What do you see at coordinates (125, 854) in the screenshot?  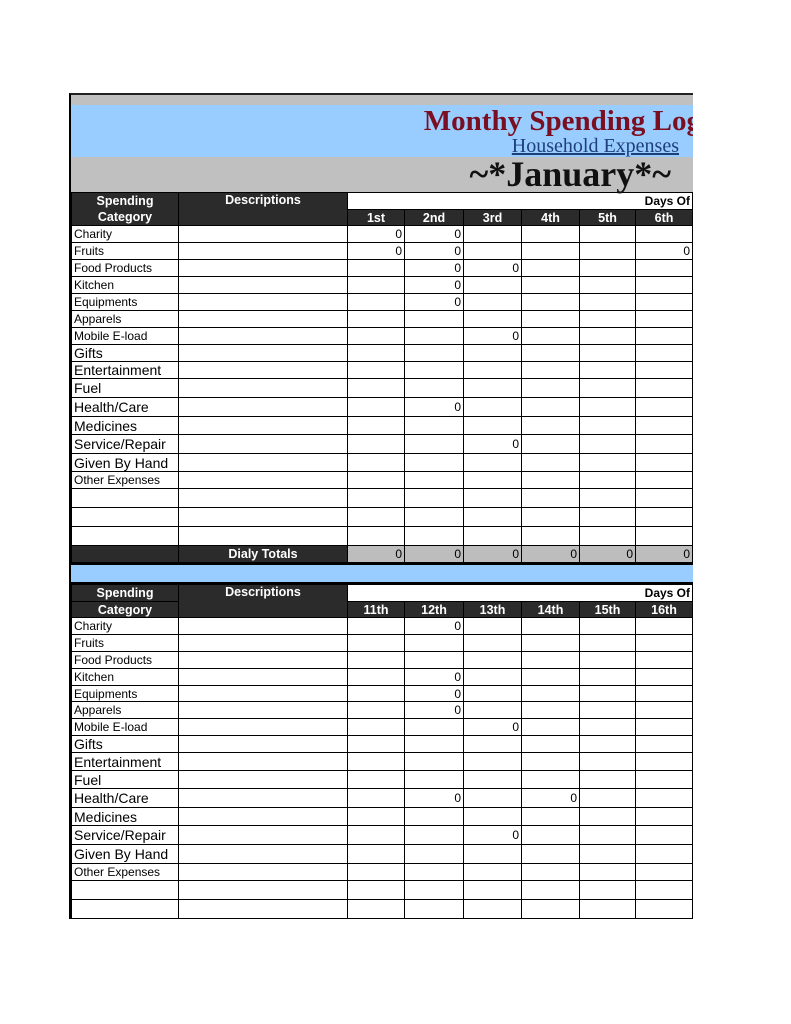 I see `category-cell: Given By Hand` at bounding box center [125, 854].